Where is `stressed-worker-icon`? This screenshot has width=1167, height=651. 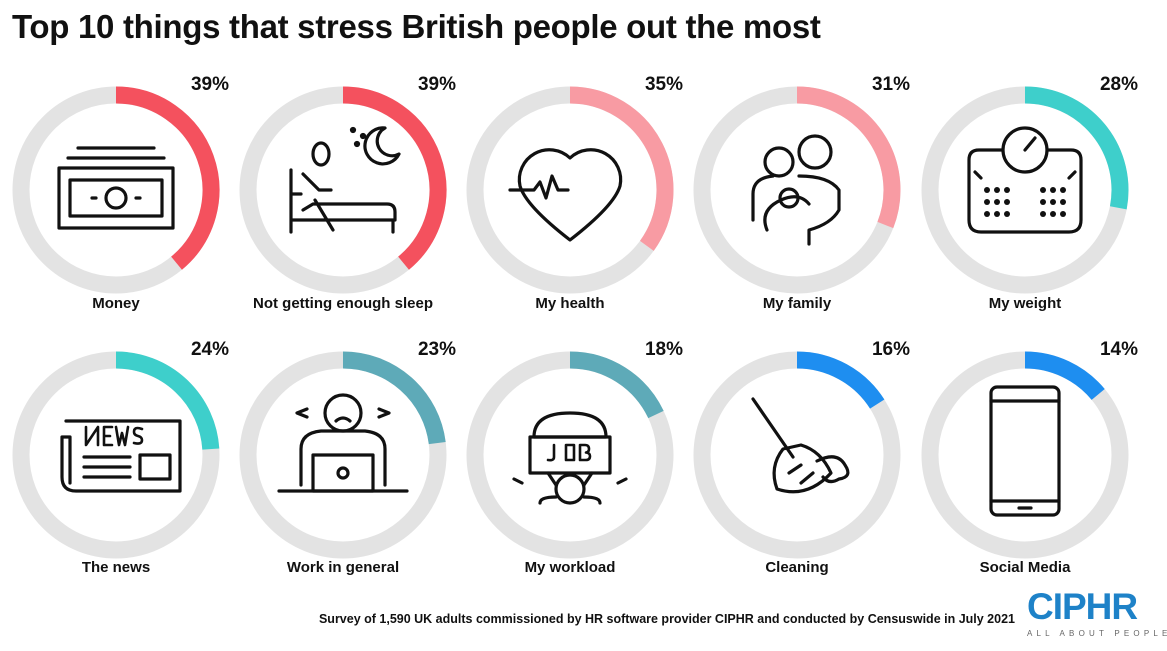 stressed-worker-icon is located at coordinates (343, 443).